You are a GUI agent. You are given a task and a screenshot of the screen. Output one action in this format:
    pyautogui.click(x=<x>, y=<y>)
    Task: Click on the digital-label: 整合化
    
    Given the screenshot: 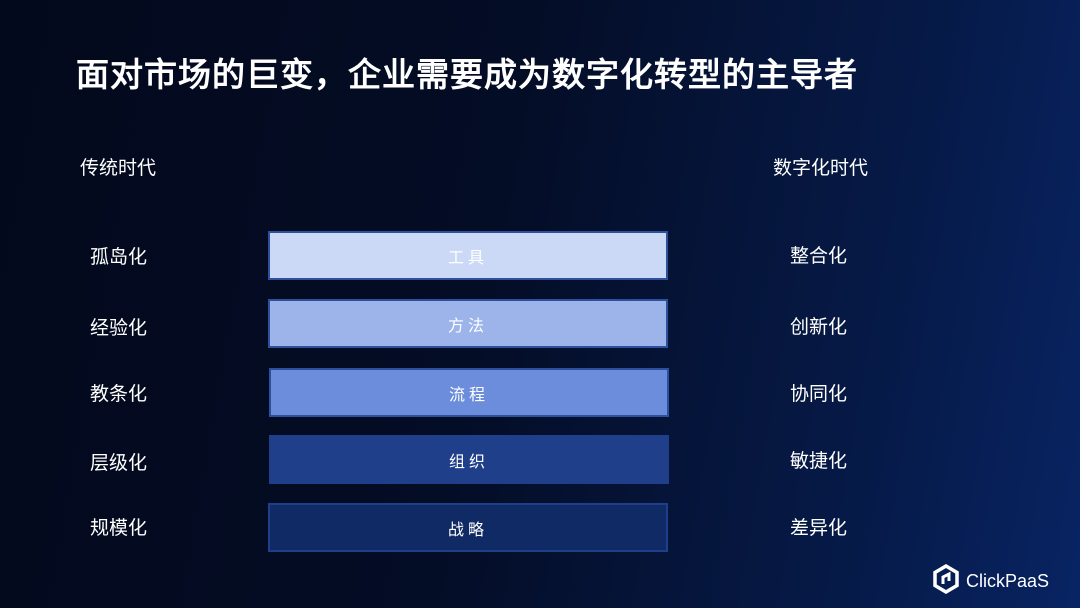 What is the action you would take?
    pyautogui.click(x=819, y=256)
    